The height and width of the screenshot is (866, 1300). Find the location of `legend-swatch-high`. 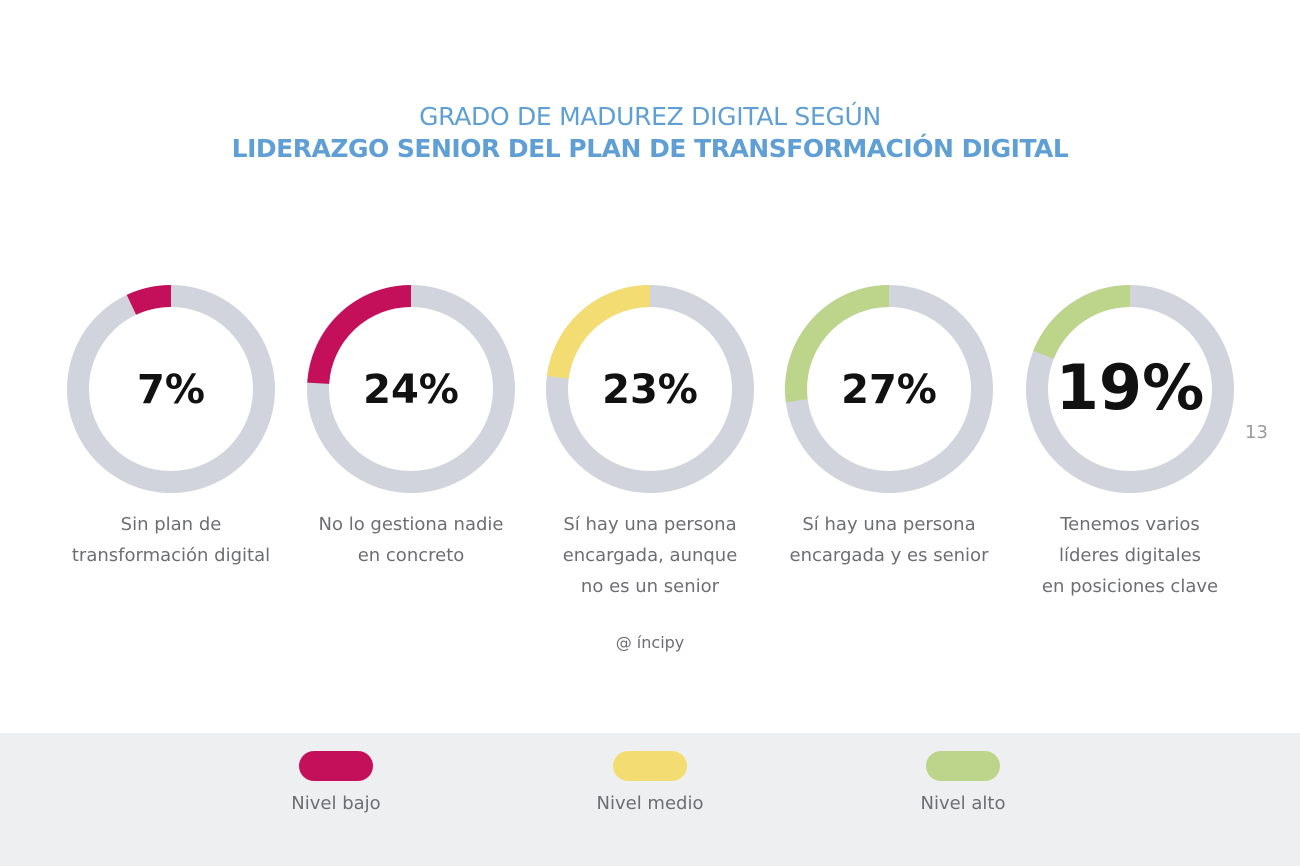

legend-swatch-high is located at coordinates (963, 766).